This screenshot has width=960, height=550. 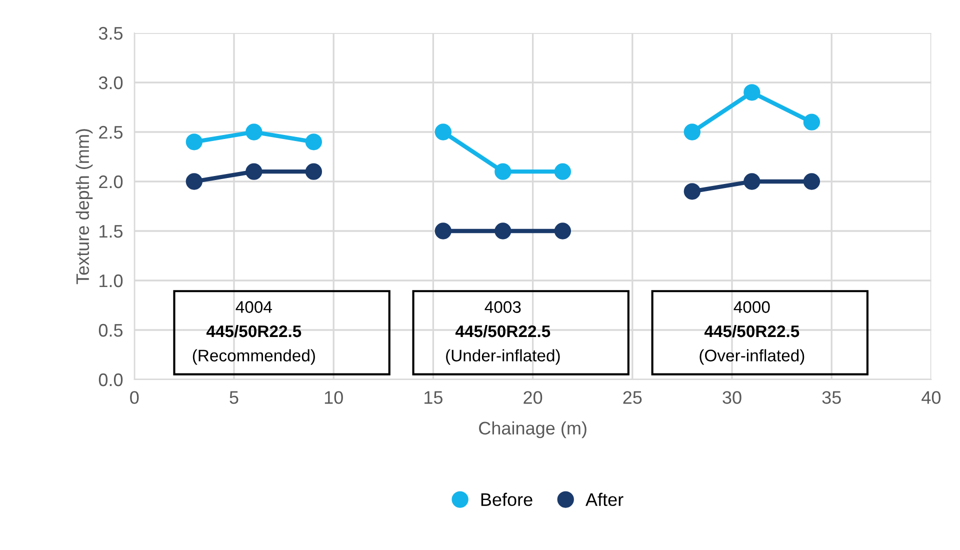 What do you see at coordinates (752, 333) in the screenshot?
I see `annotation: 4000 445/50R22.5 (Over-inflated)` at bounding box center [752, 333].